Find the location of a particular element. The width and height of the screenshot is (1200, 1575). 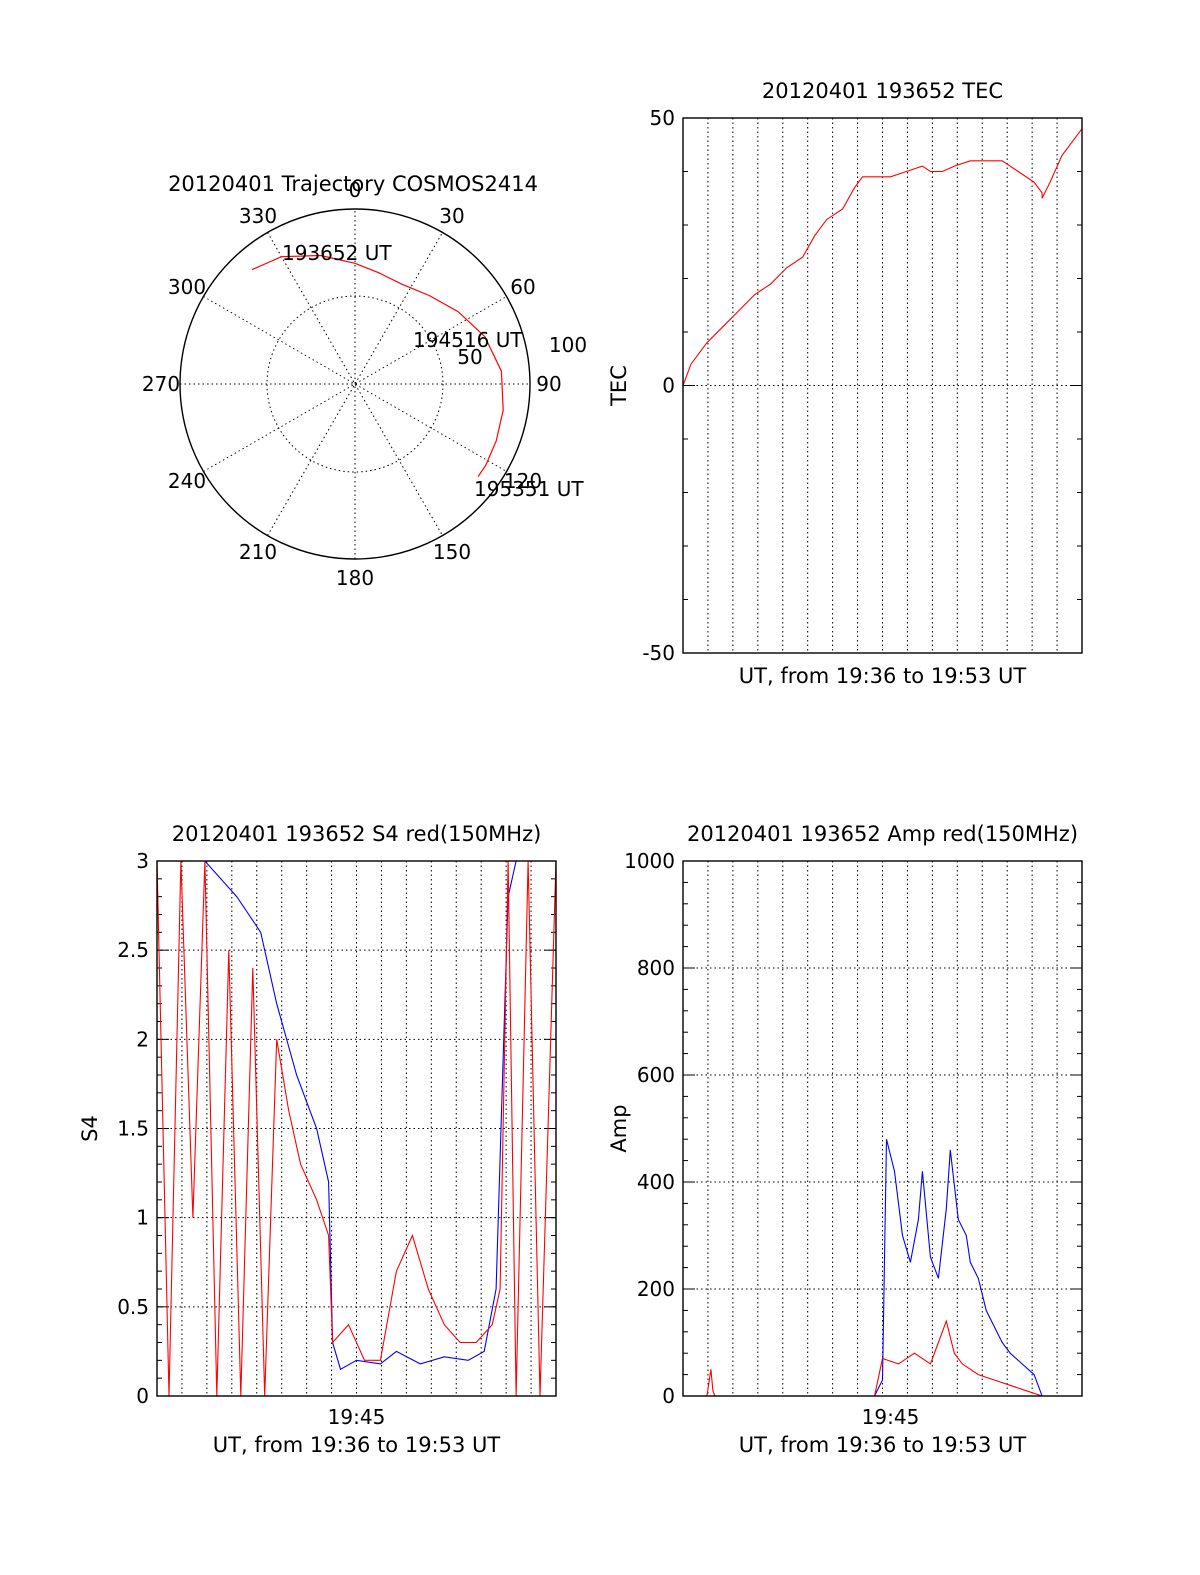

s4-title: 20120401 193652 S4 red(150MHz) is located at coordinates (357, 834).